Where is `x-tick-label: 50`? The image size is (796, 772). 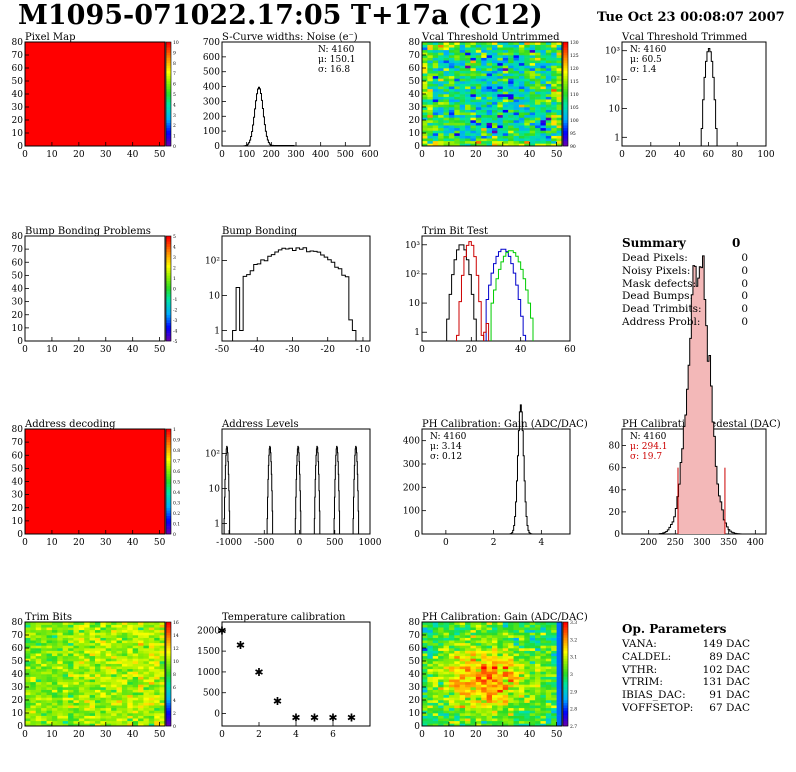 x-tick-label: 50 is located at coordinates (557, 155).